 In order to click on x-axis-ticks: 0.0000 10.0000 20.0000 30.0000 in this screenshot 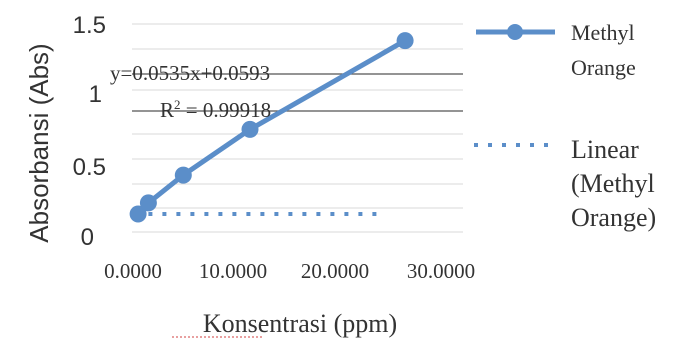, I will do `click(289, 271)`.